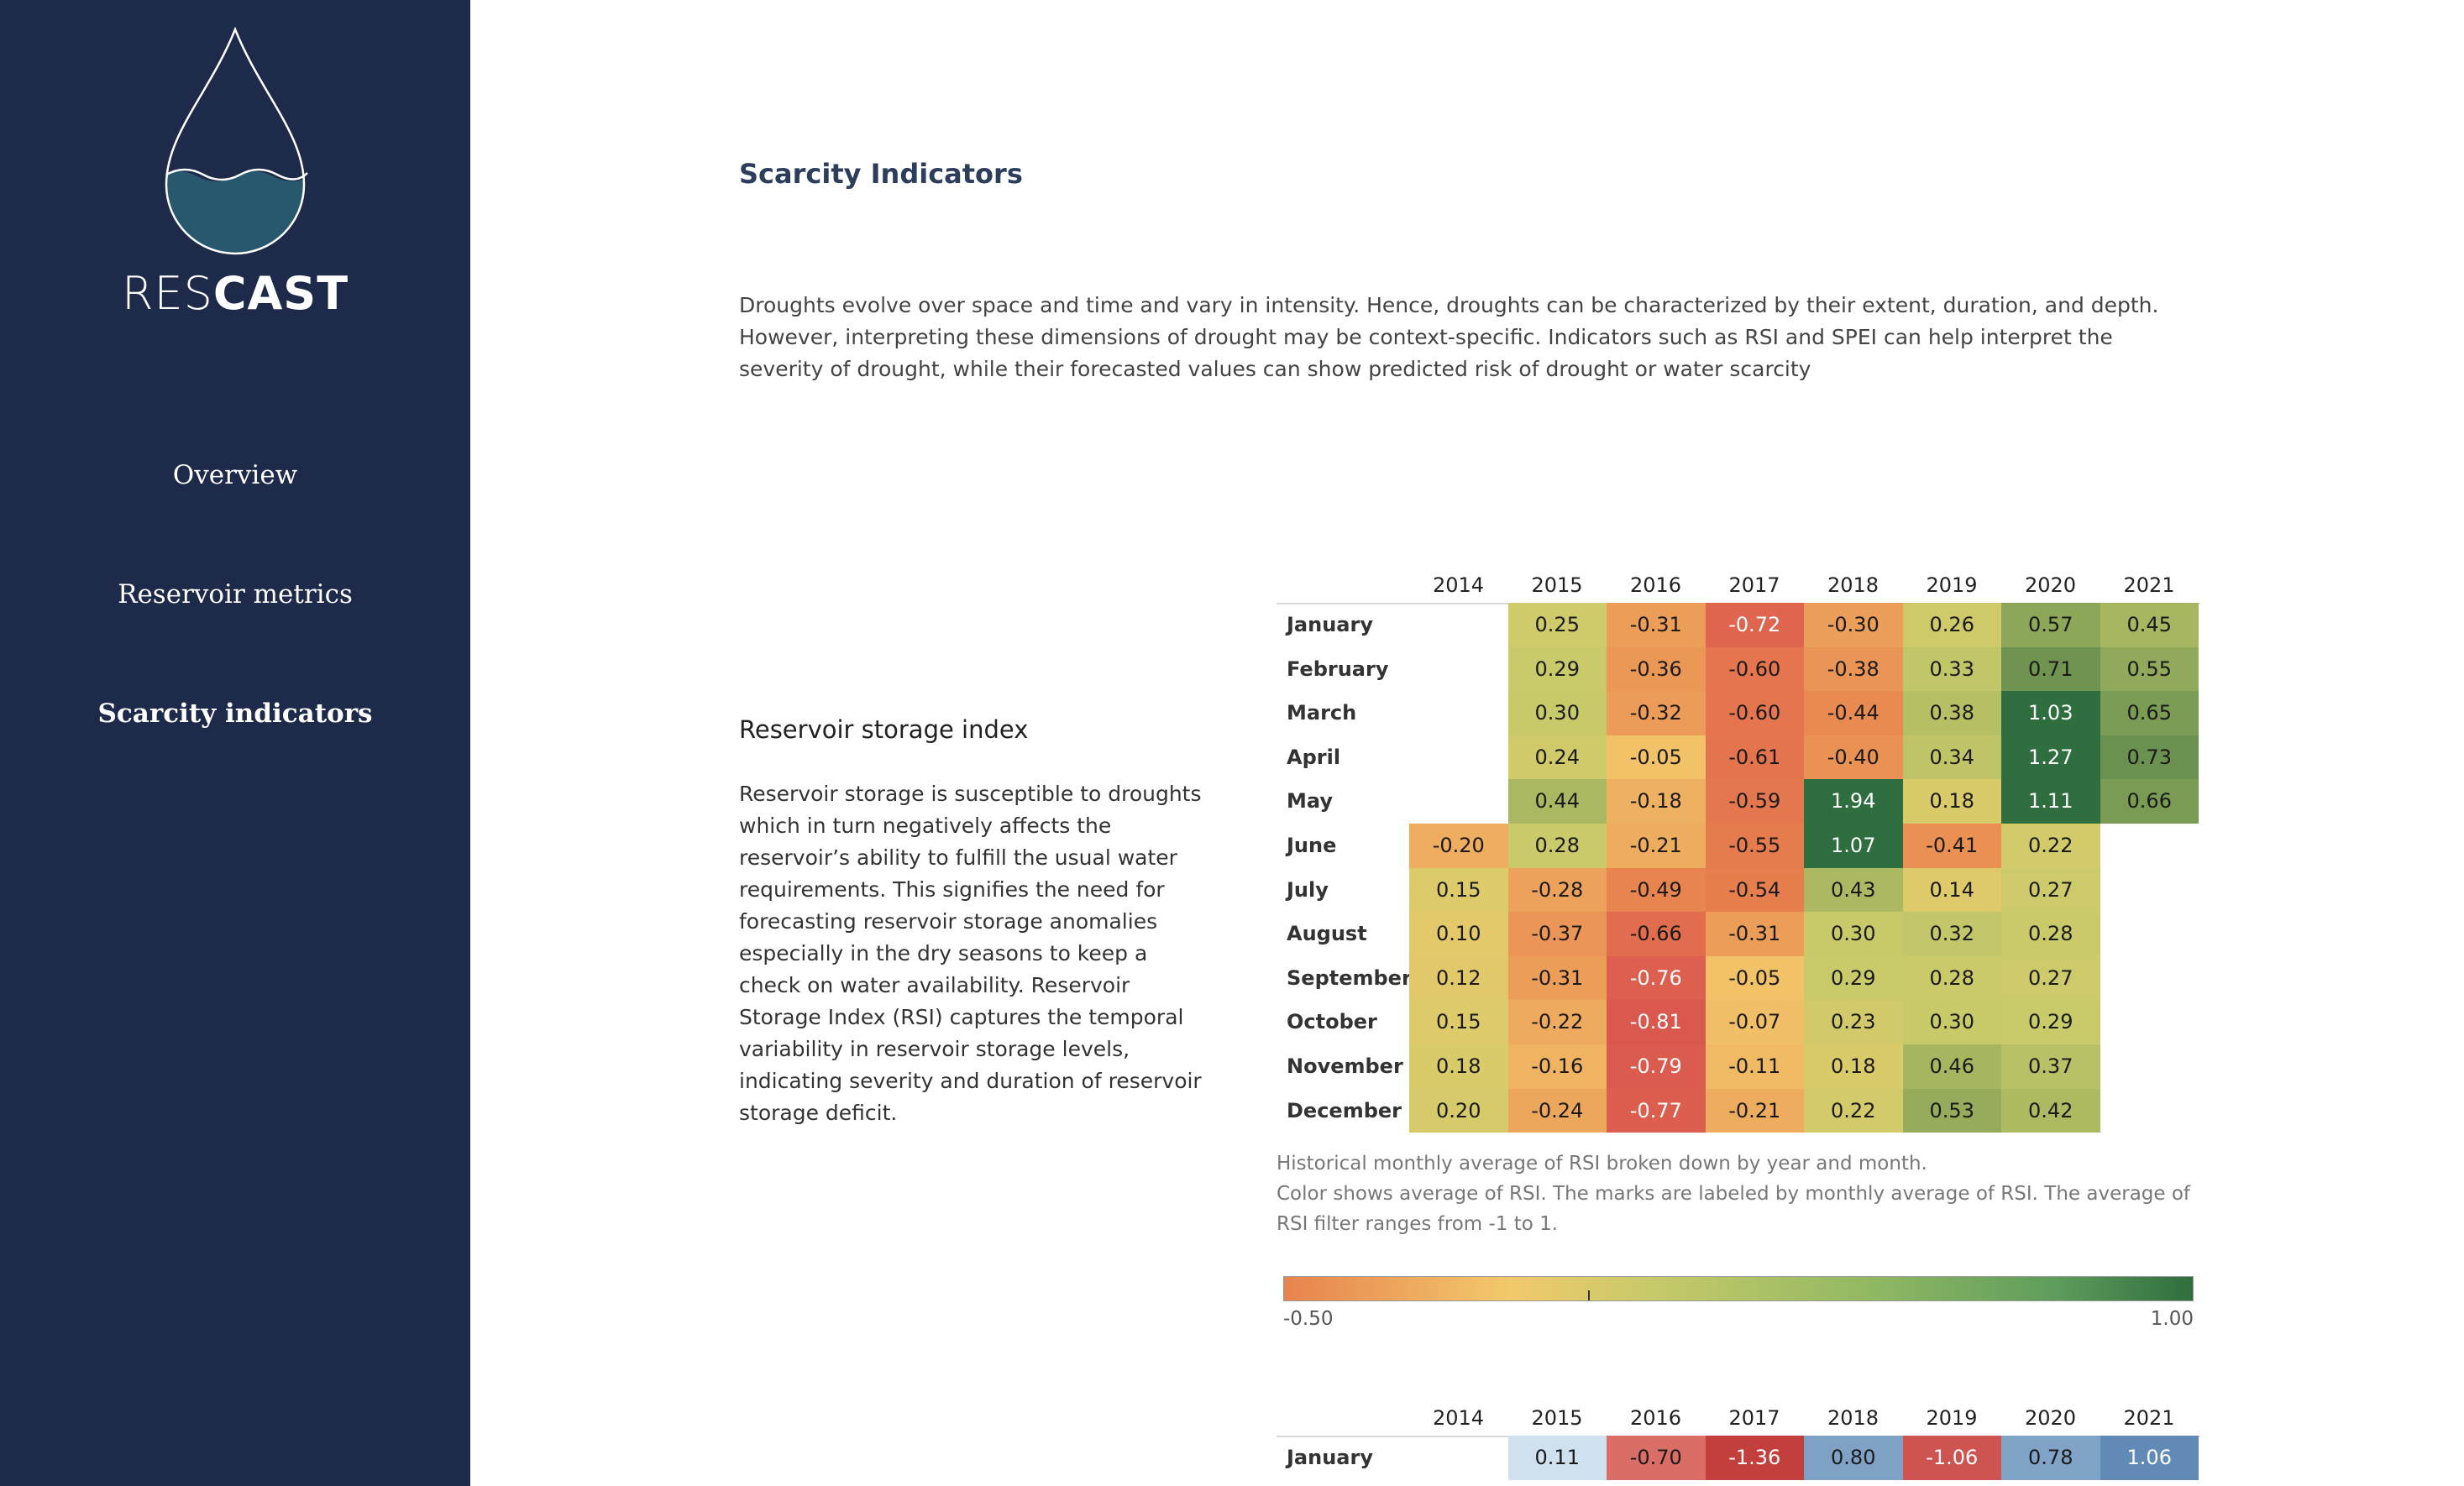 Image resolution: width=2464 pixels, height=1486 pixels. Describe the element at coordinates (2050, 713) in the screenshot. I see `heatmap-cell: 1.03` at that location.